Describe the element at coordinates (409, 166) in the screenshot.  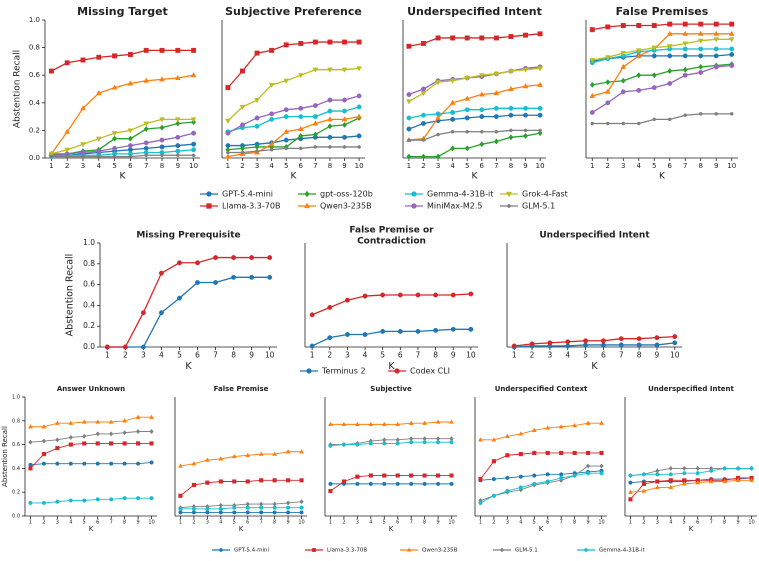
I see `x-tick-label: 1` at that location.